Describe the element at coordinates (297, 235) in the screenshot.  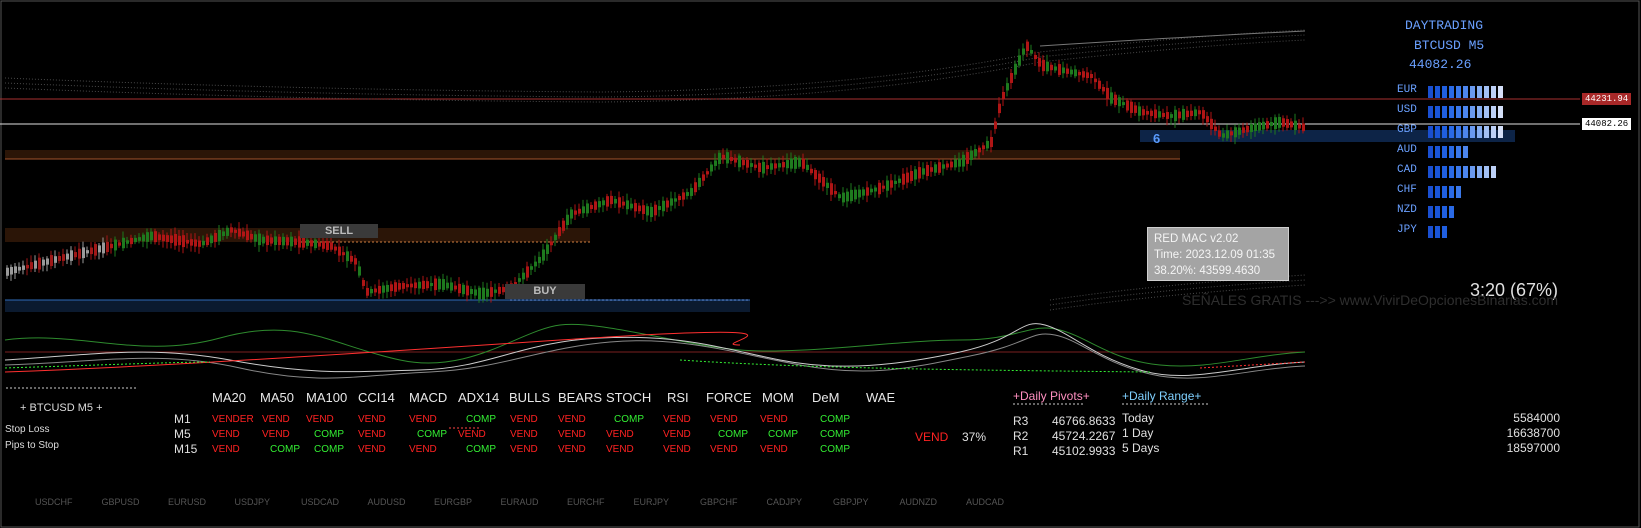
I see `sell-zone` at that location.